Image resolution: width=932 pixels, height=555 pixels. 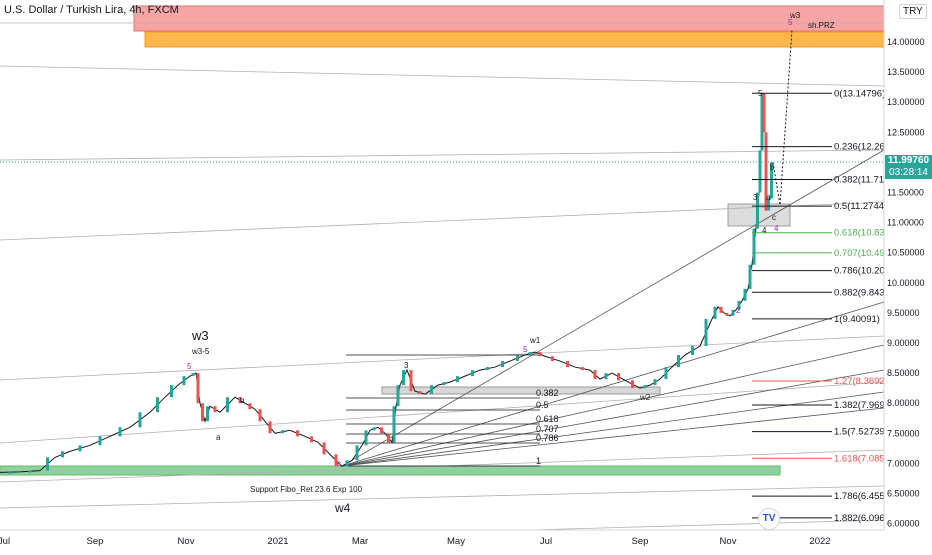 I want to click on y-tick-label: 8.00000, so click(x=903, y=403).